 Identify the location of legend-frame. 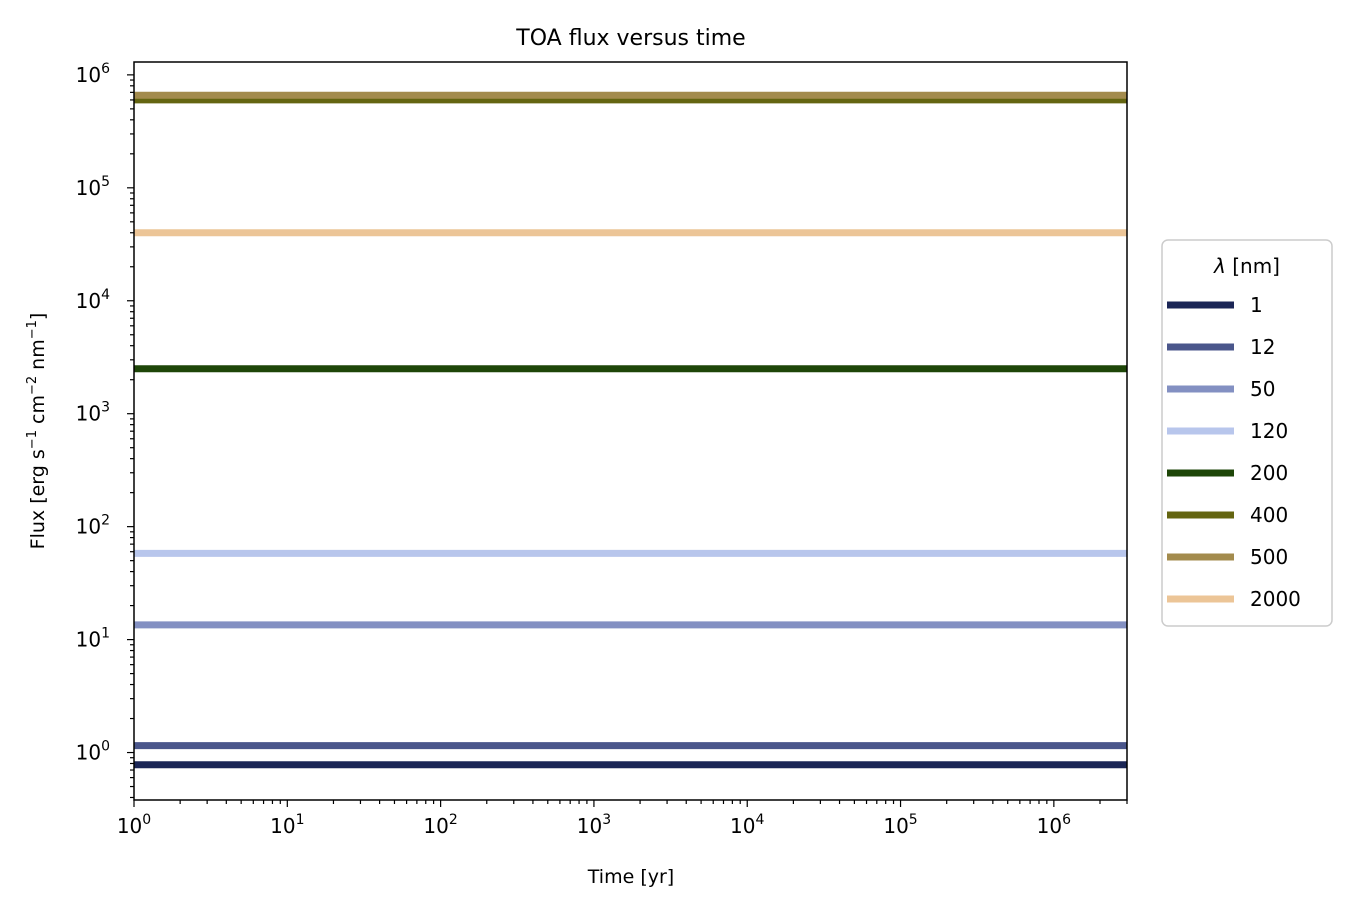
(1247, 433).